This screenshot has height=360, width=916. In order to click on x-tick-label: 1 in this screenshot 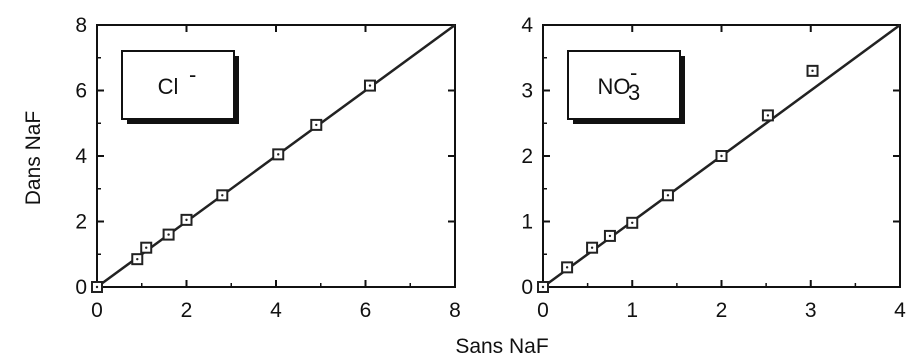, I will do `click(632, 310)`.